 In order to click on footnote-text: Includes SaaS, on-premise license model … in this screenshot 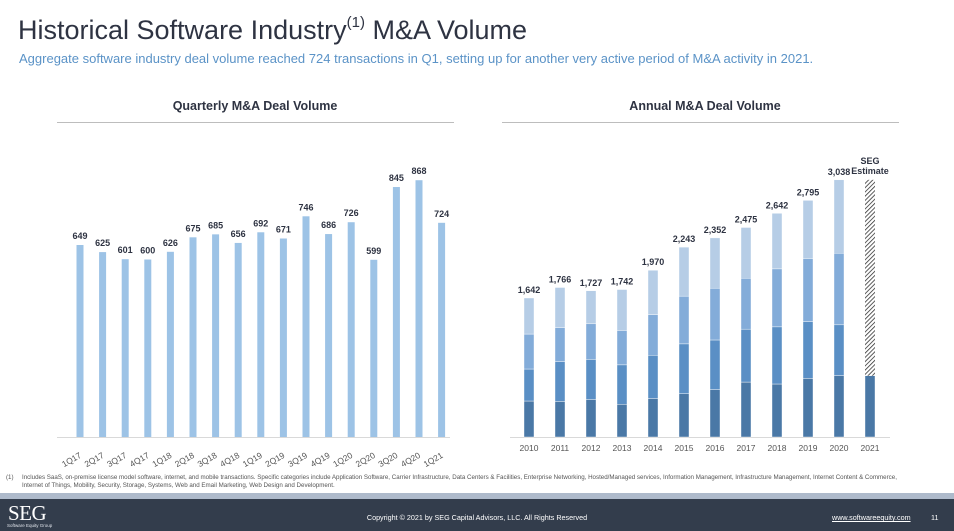, I will do `click(459, 482)`.